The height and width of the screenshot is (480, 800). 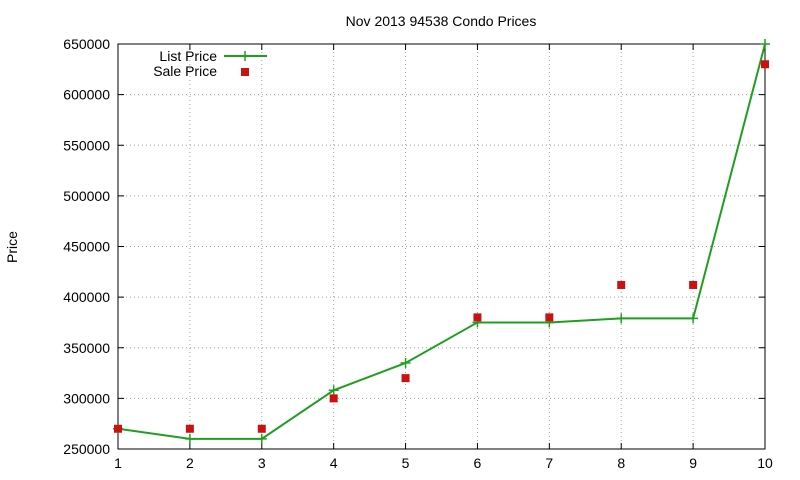 I want to click on x-tick-label: 2, so click(x=190, y=463).